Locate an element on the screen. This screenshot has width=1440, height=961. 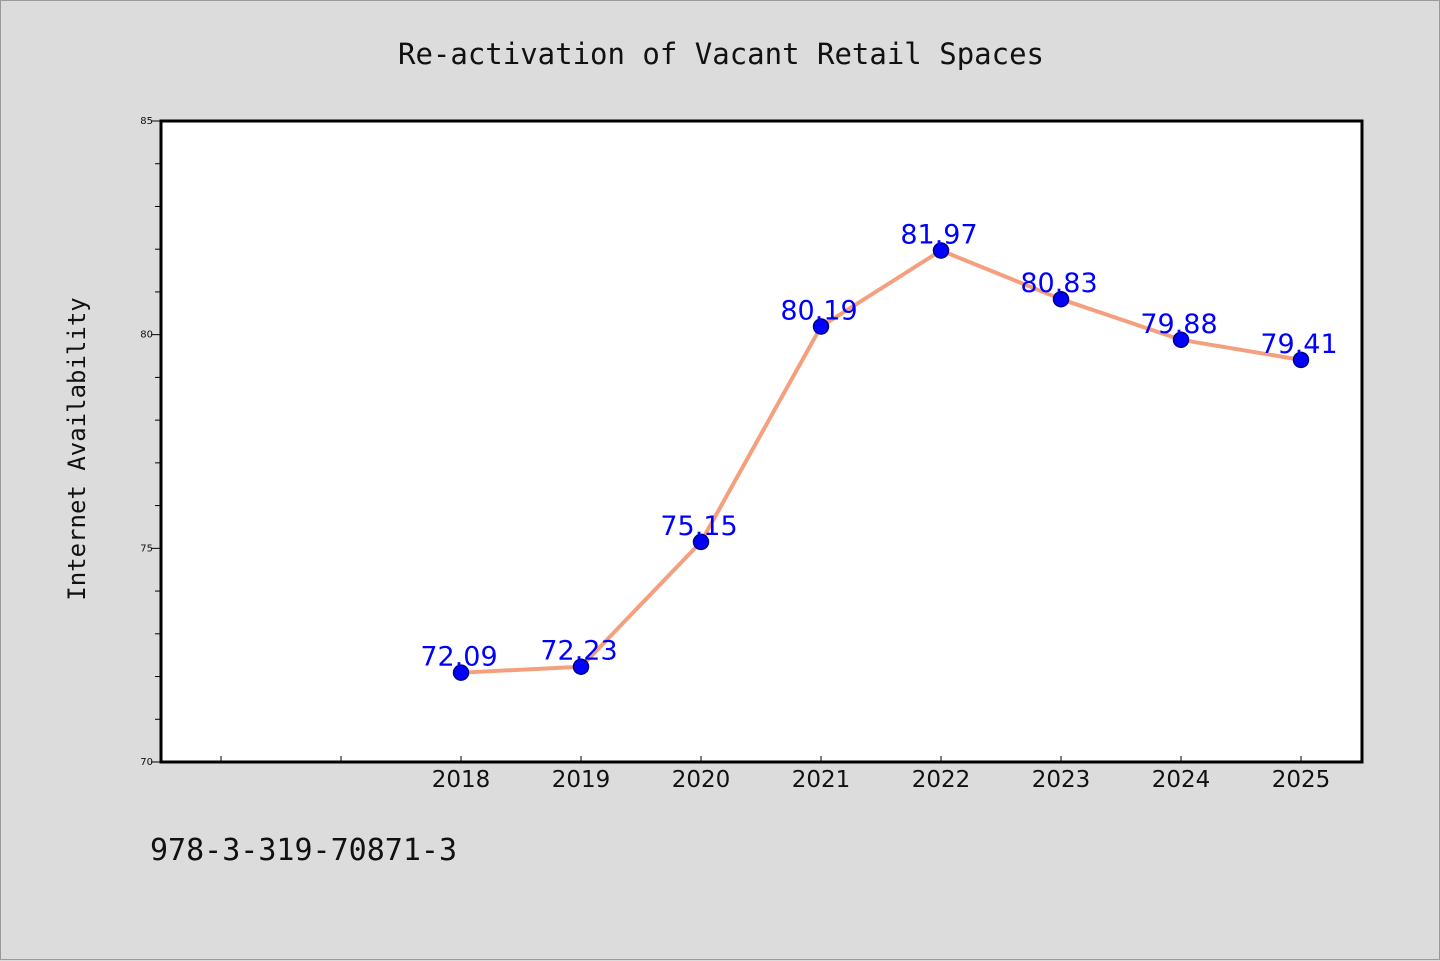
data-label: 81.97 is located at coordinates (938, 234).